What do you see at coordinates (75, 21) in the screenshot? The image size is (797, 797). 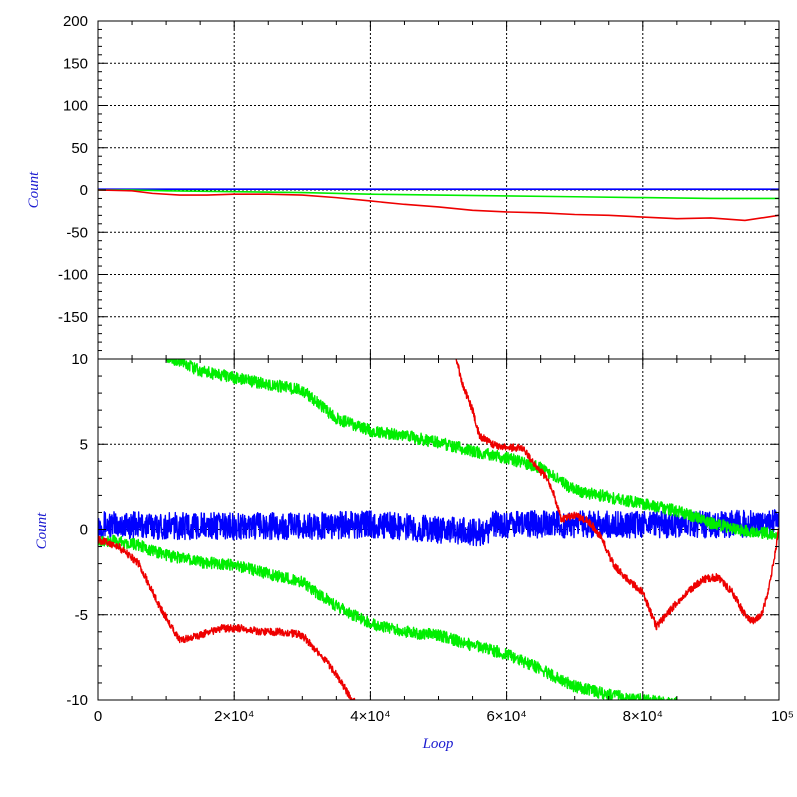 I see `y-tick-label: 200` at bounding box center [75, 21].